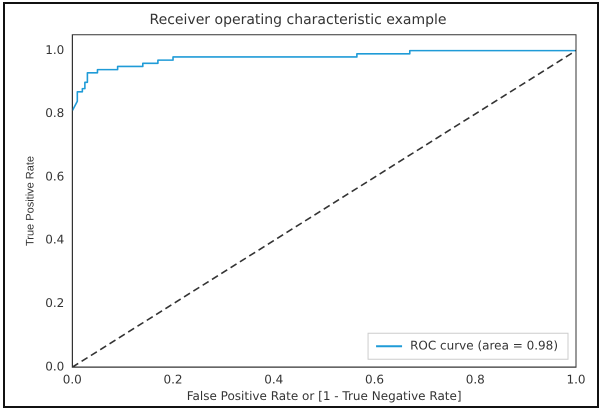 The height and width of the screenshot is (412, 604). Describe the element at coordinates (576, 379) in the screenshot. I see `x-tick-label: 1.0` at that location.